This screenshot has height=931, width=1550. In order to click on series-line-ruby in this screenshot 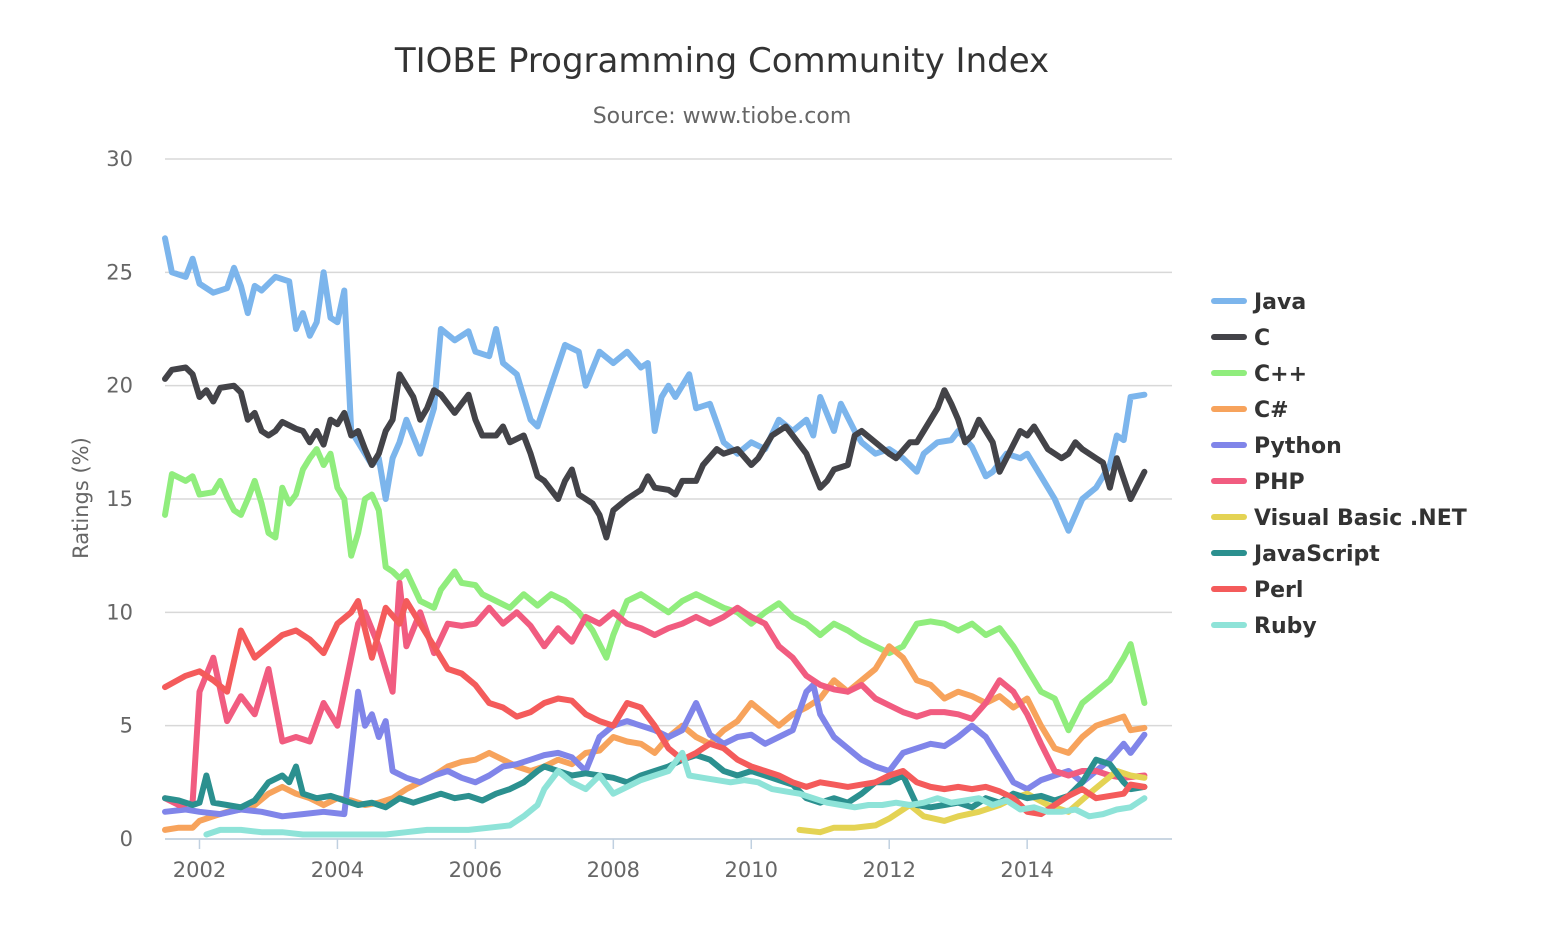, I will do `click(675, 793)`.